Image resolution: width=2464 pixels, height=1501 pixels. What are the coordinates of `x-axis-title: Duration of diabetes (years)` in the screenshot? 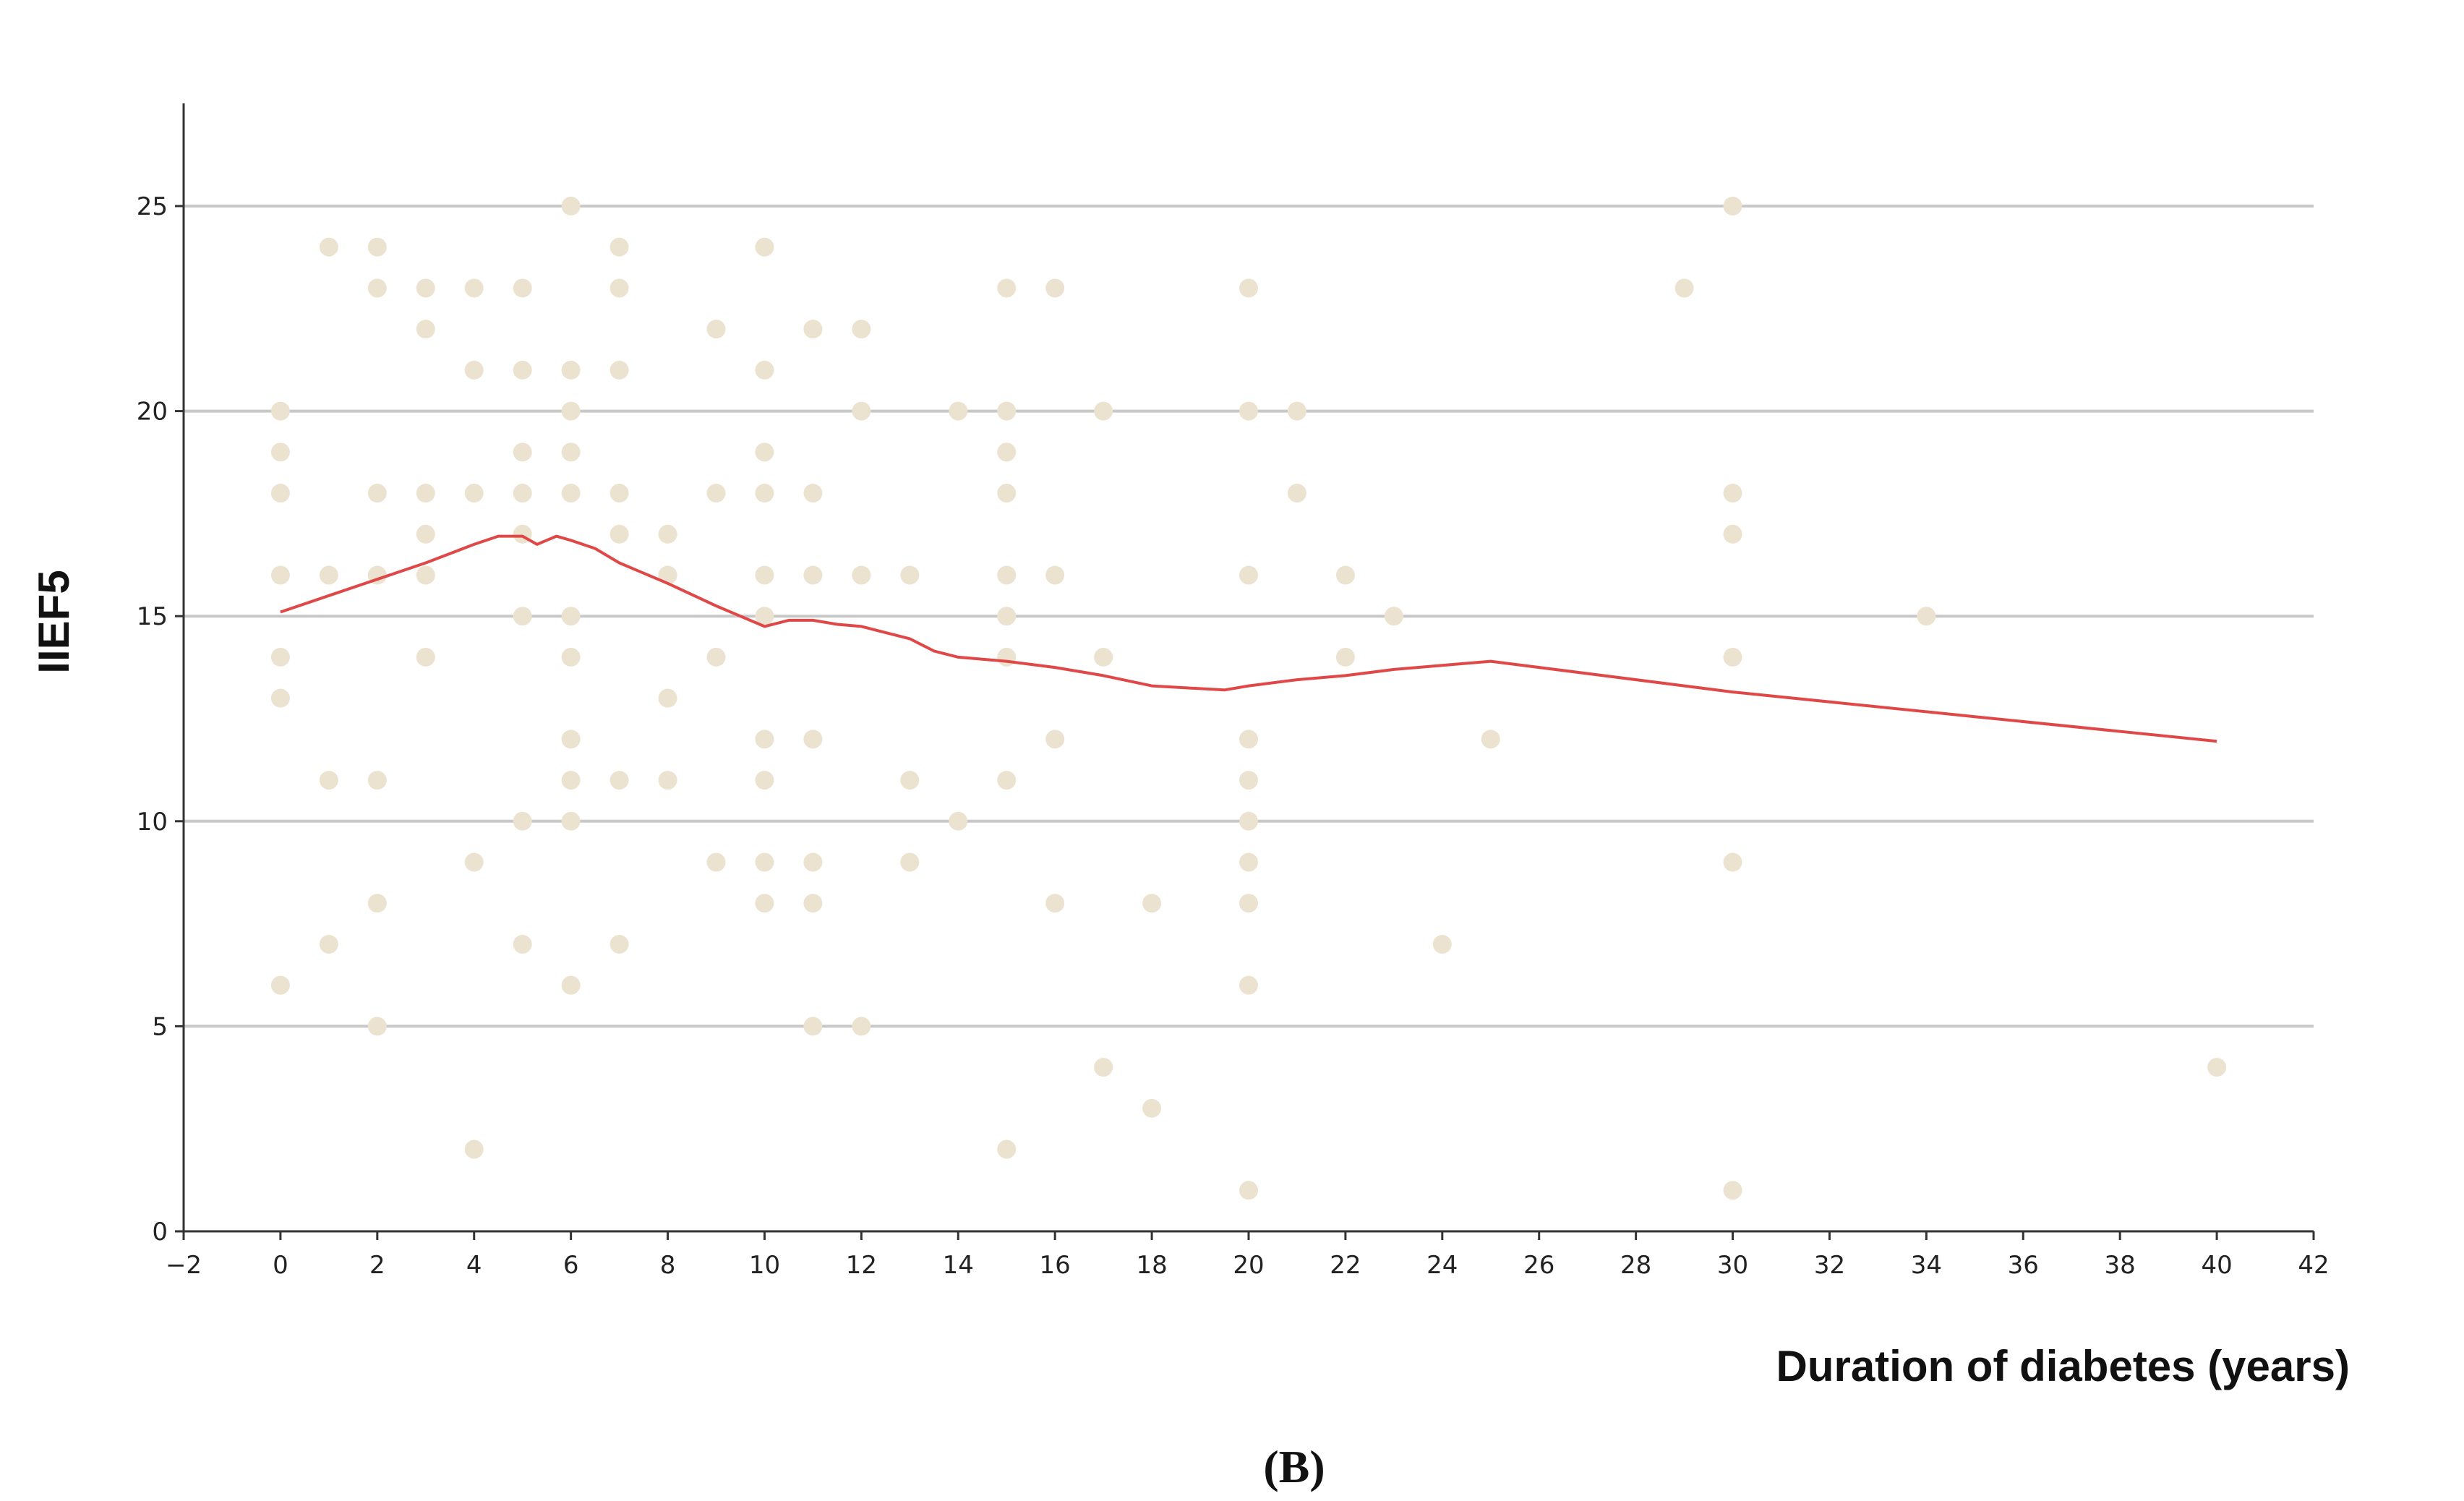 It's located at (2063, 1366).